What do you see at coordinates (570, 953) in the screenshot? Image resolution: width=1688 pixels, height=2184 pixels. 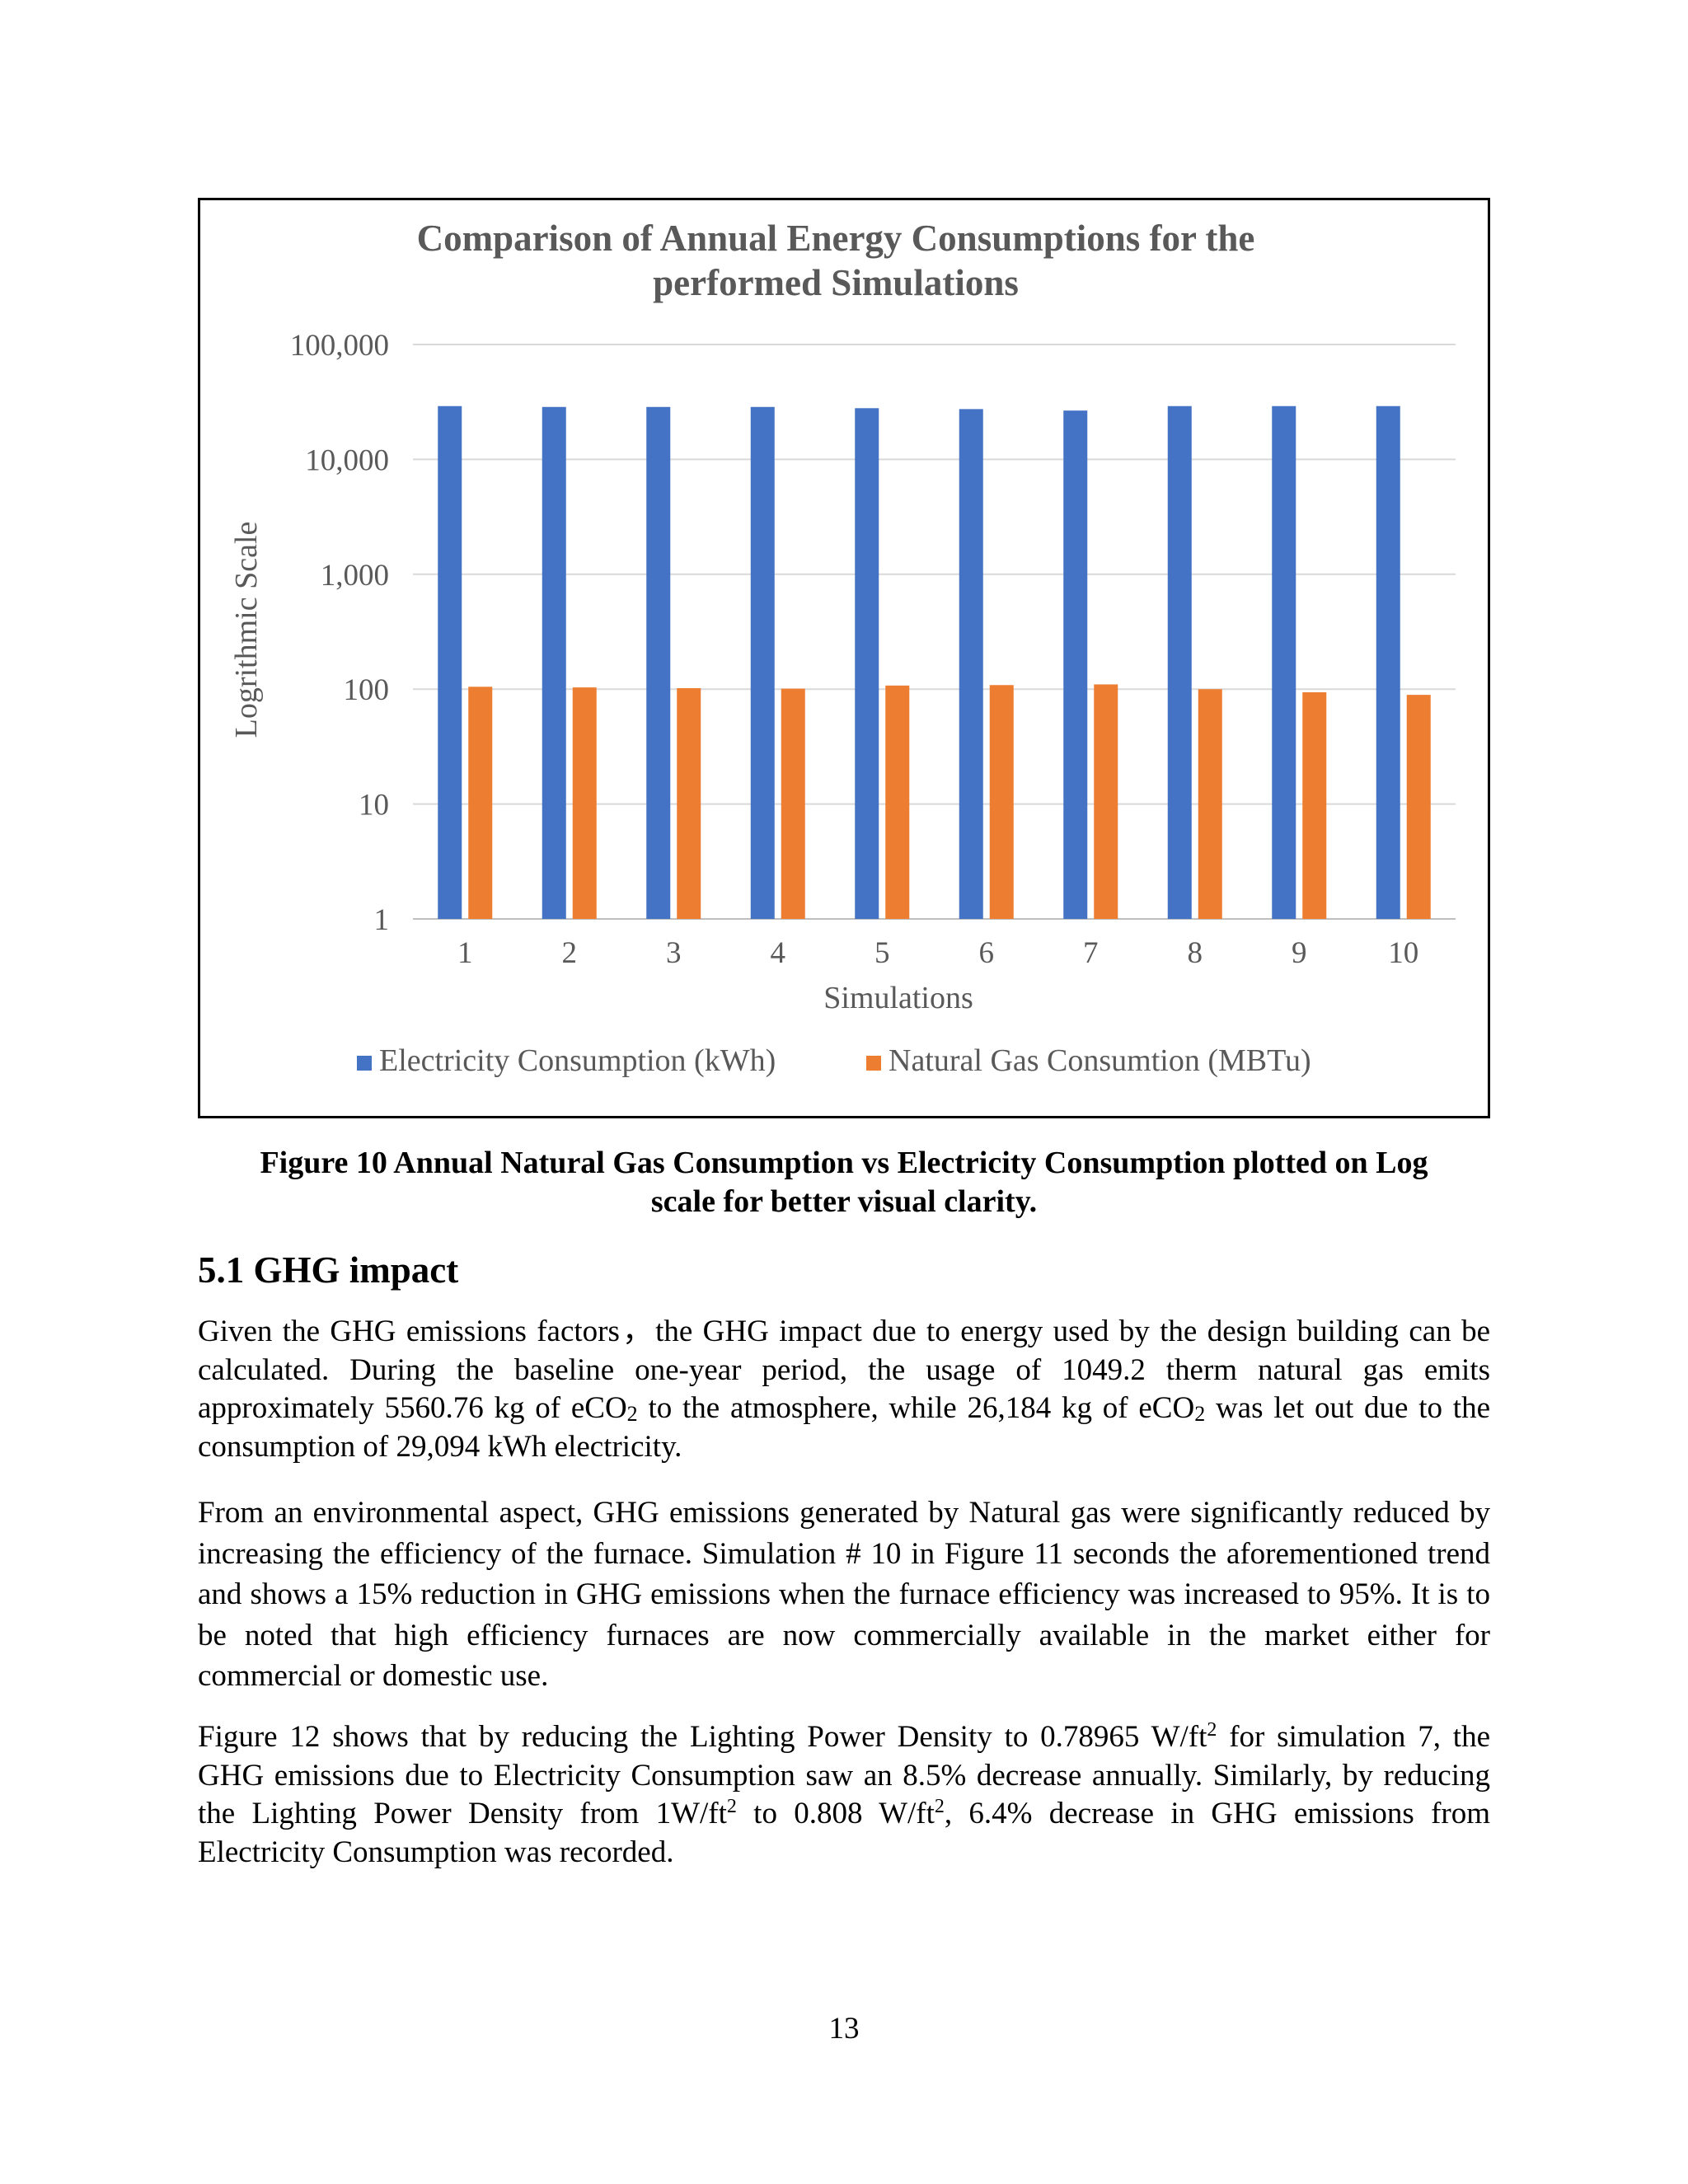 I see `x-tick-label: 2` at bounding box center [570, 953].